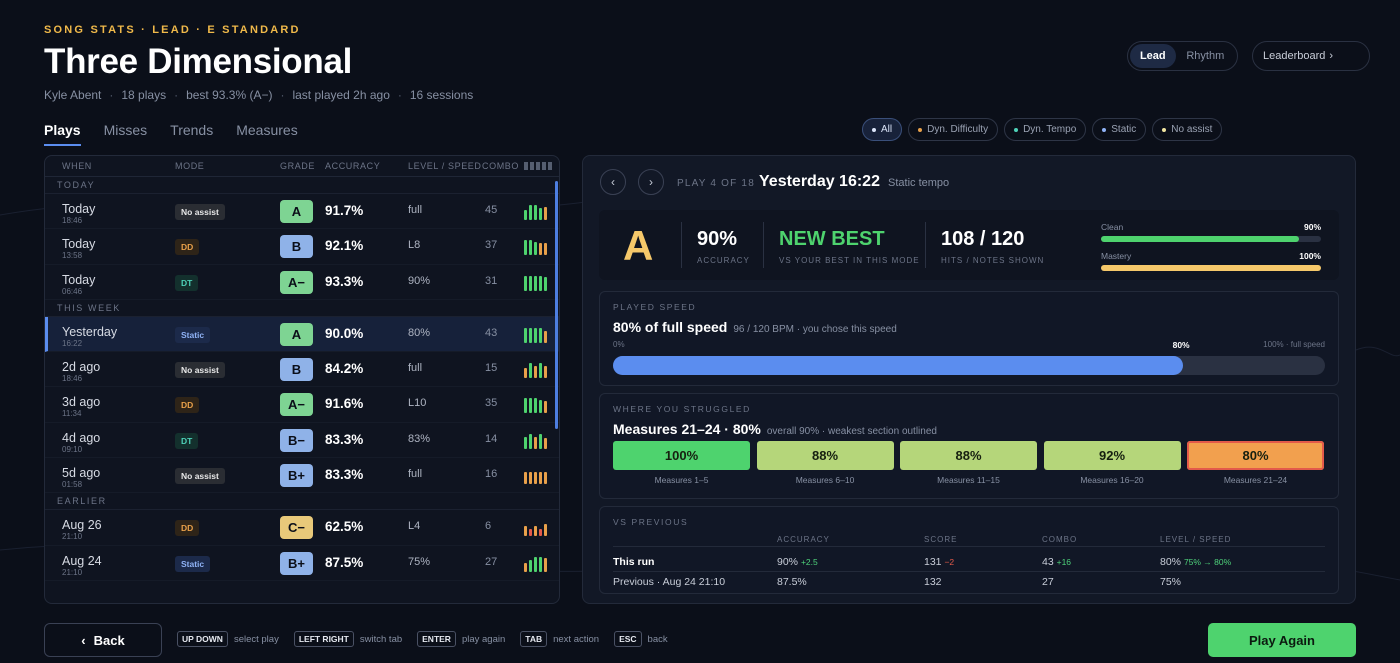 The width and height of the screenshot is (1400, 663). I want to click on play-combo: 45, so click(491, 210).